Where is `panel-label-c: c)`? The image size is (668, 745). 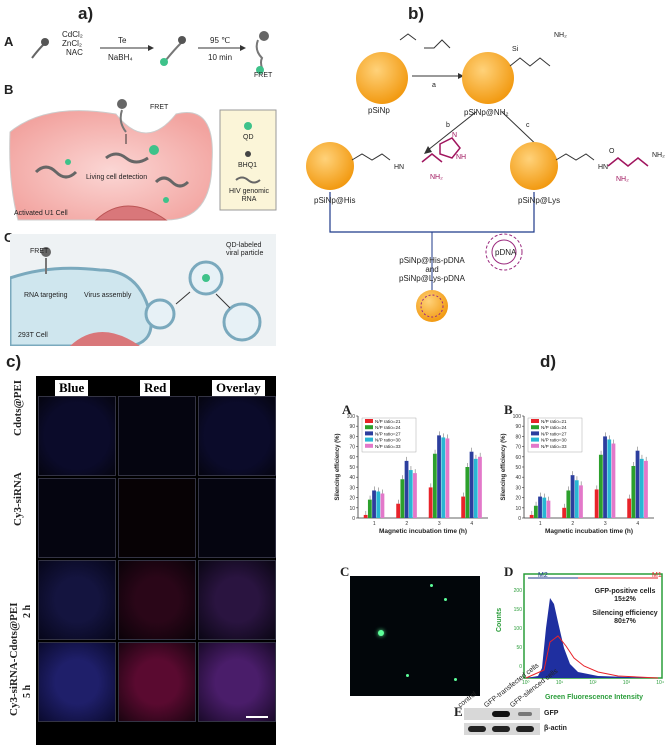
panel-label-c: c) is located at coordinates (14, 361).